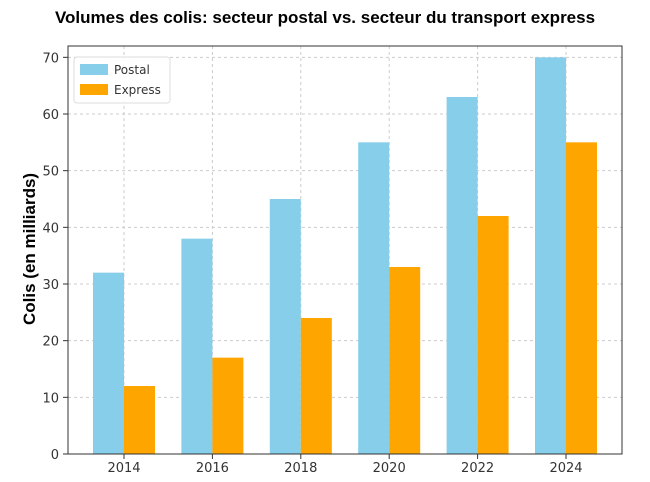 The width and height of the screenshot is (650, 482). I want to click on bar-express-2020, so click(405, 360).